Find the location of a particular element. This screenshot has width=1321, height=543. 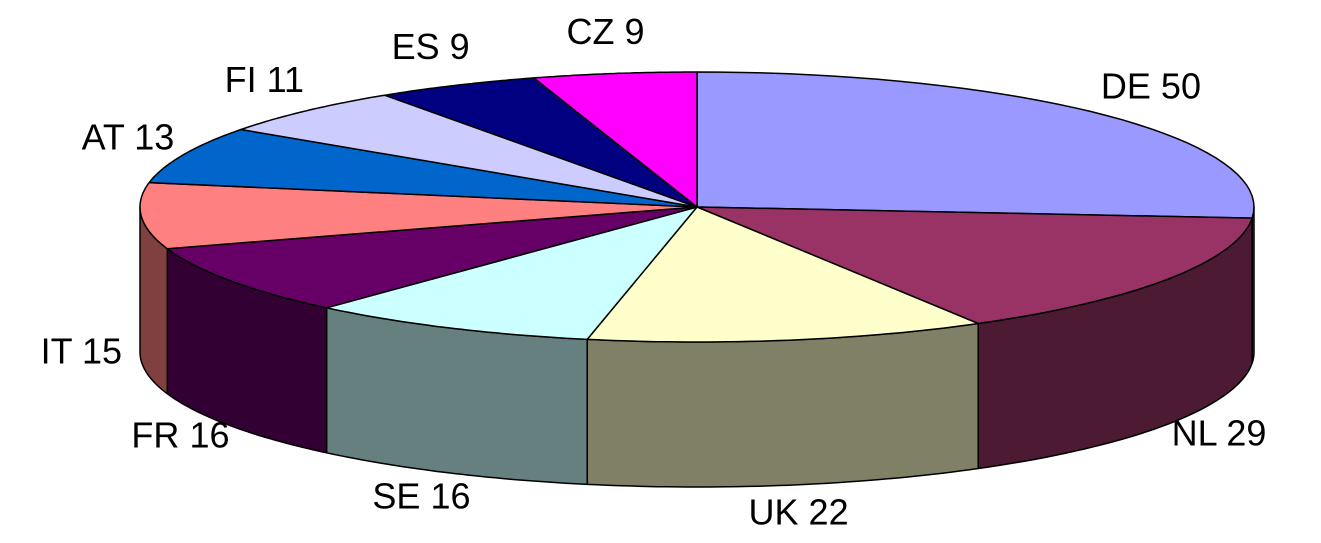

slice-category: ES is located at coordinates (416, 46).